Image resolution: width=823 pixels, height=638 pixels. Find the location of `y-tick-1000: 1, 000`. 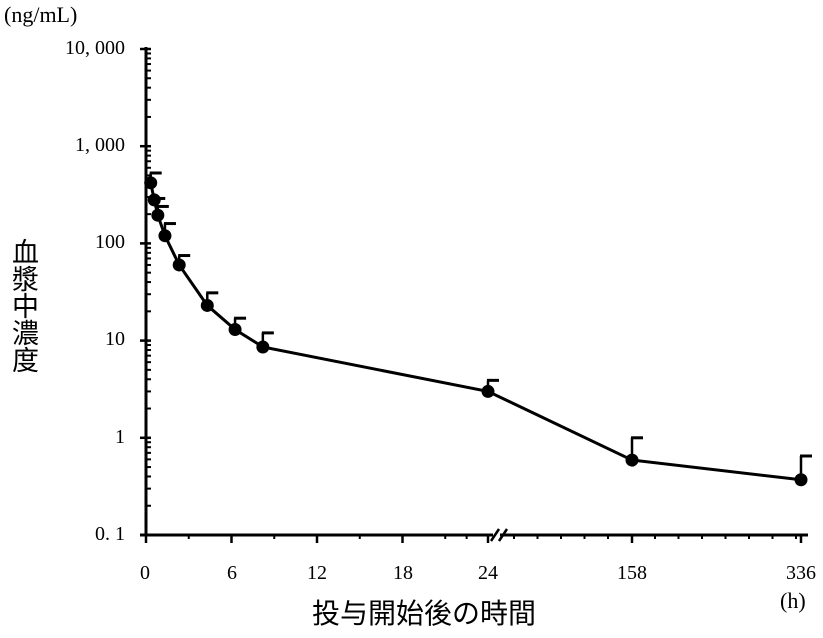

y-tick-1000: 1, 000 is located at coordinates (100, 145).